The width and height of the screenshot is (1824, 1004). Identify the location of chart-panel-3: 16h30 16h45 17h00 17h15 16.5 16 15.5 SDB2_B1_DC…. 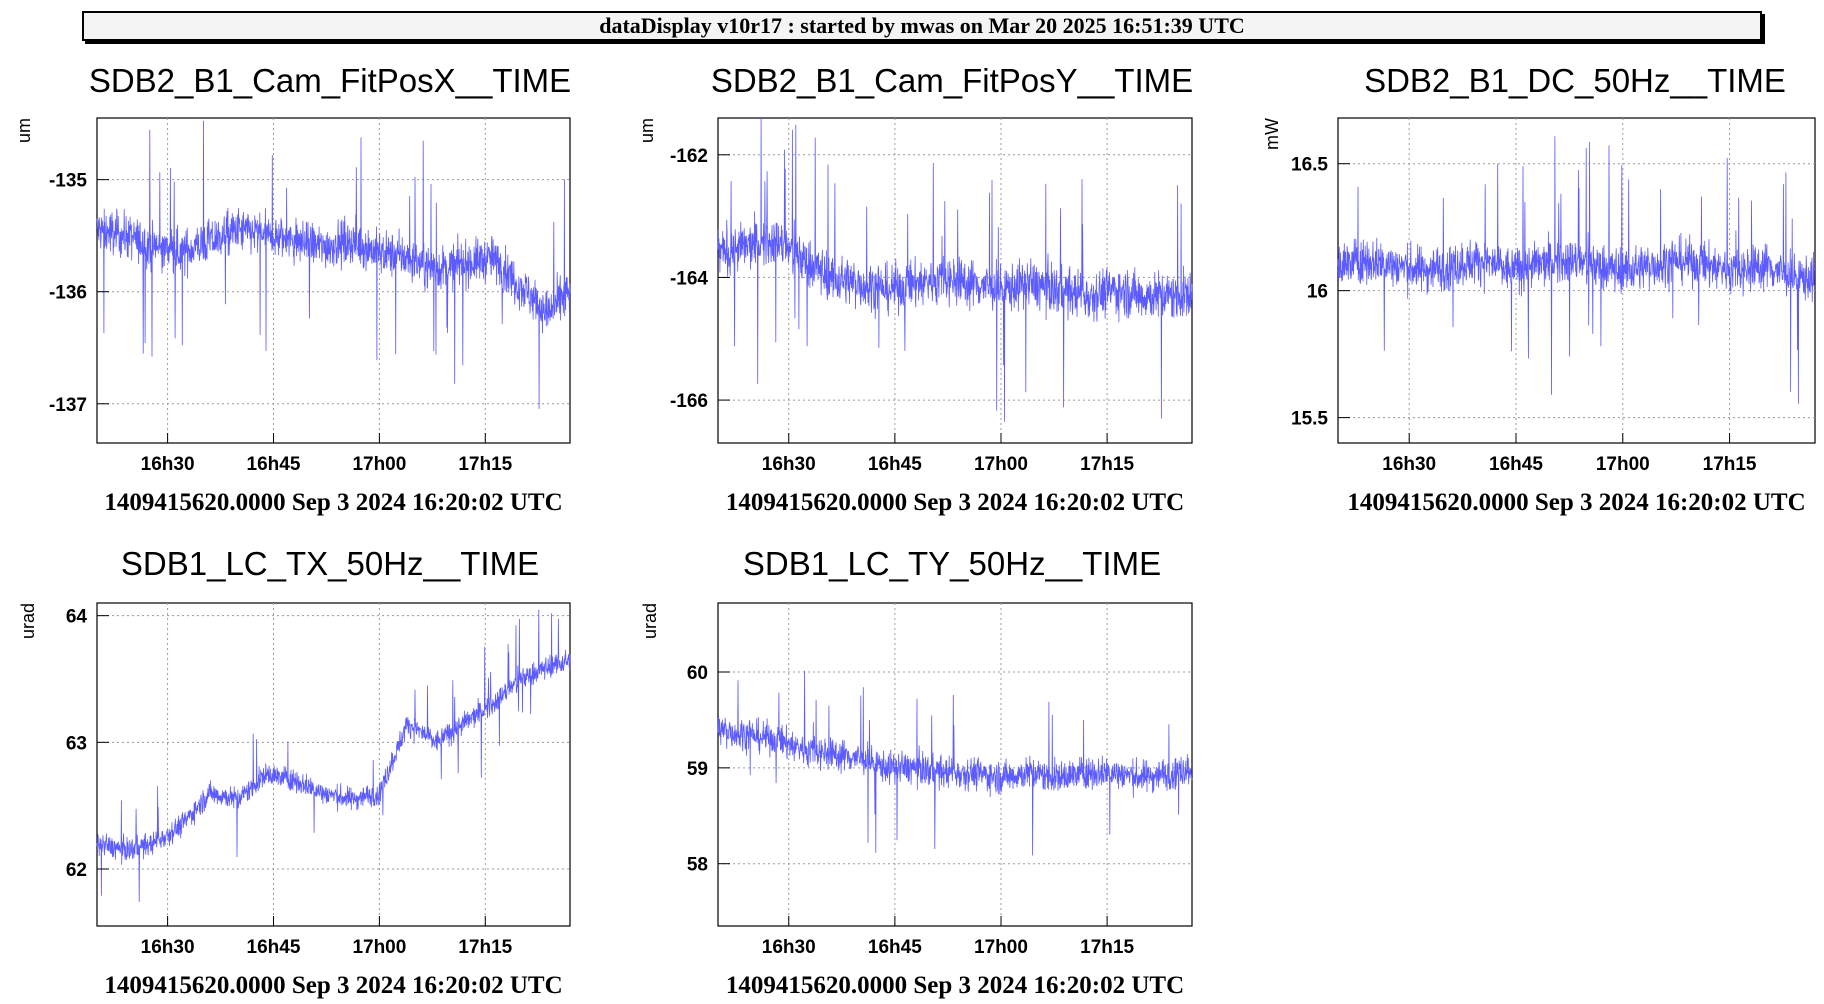
(1539, 289).